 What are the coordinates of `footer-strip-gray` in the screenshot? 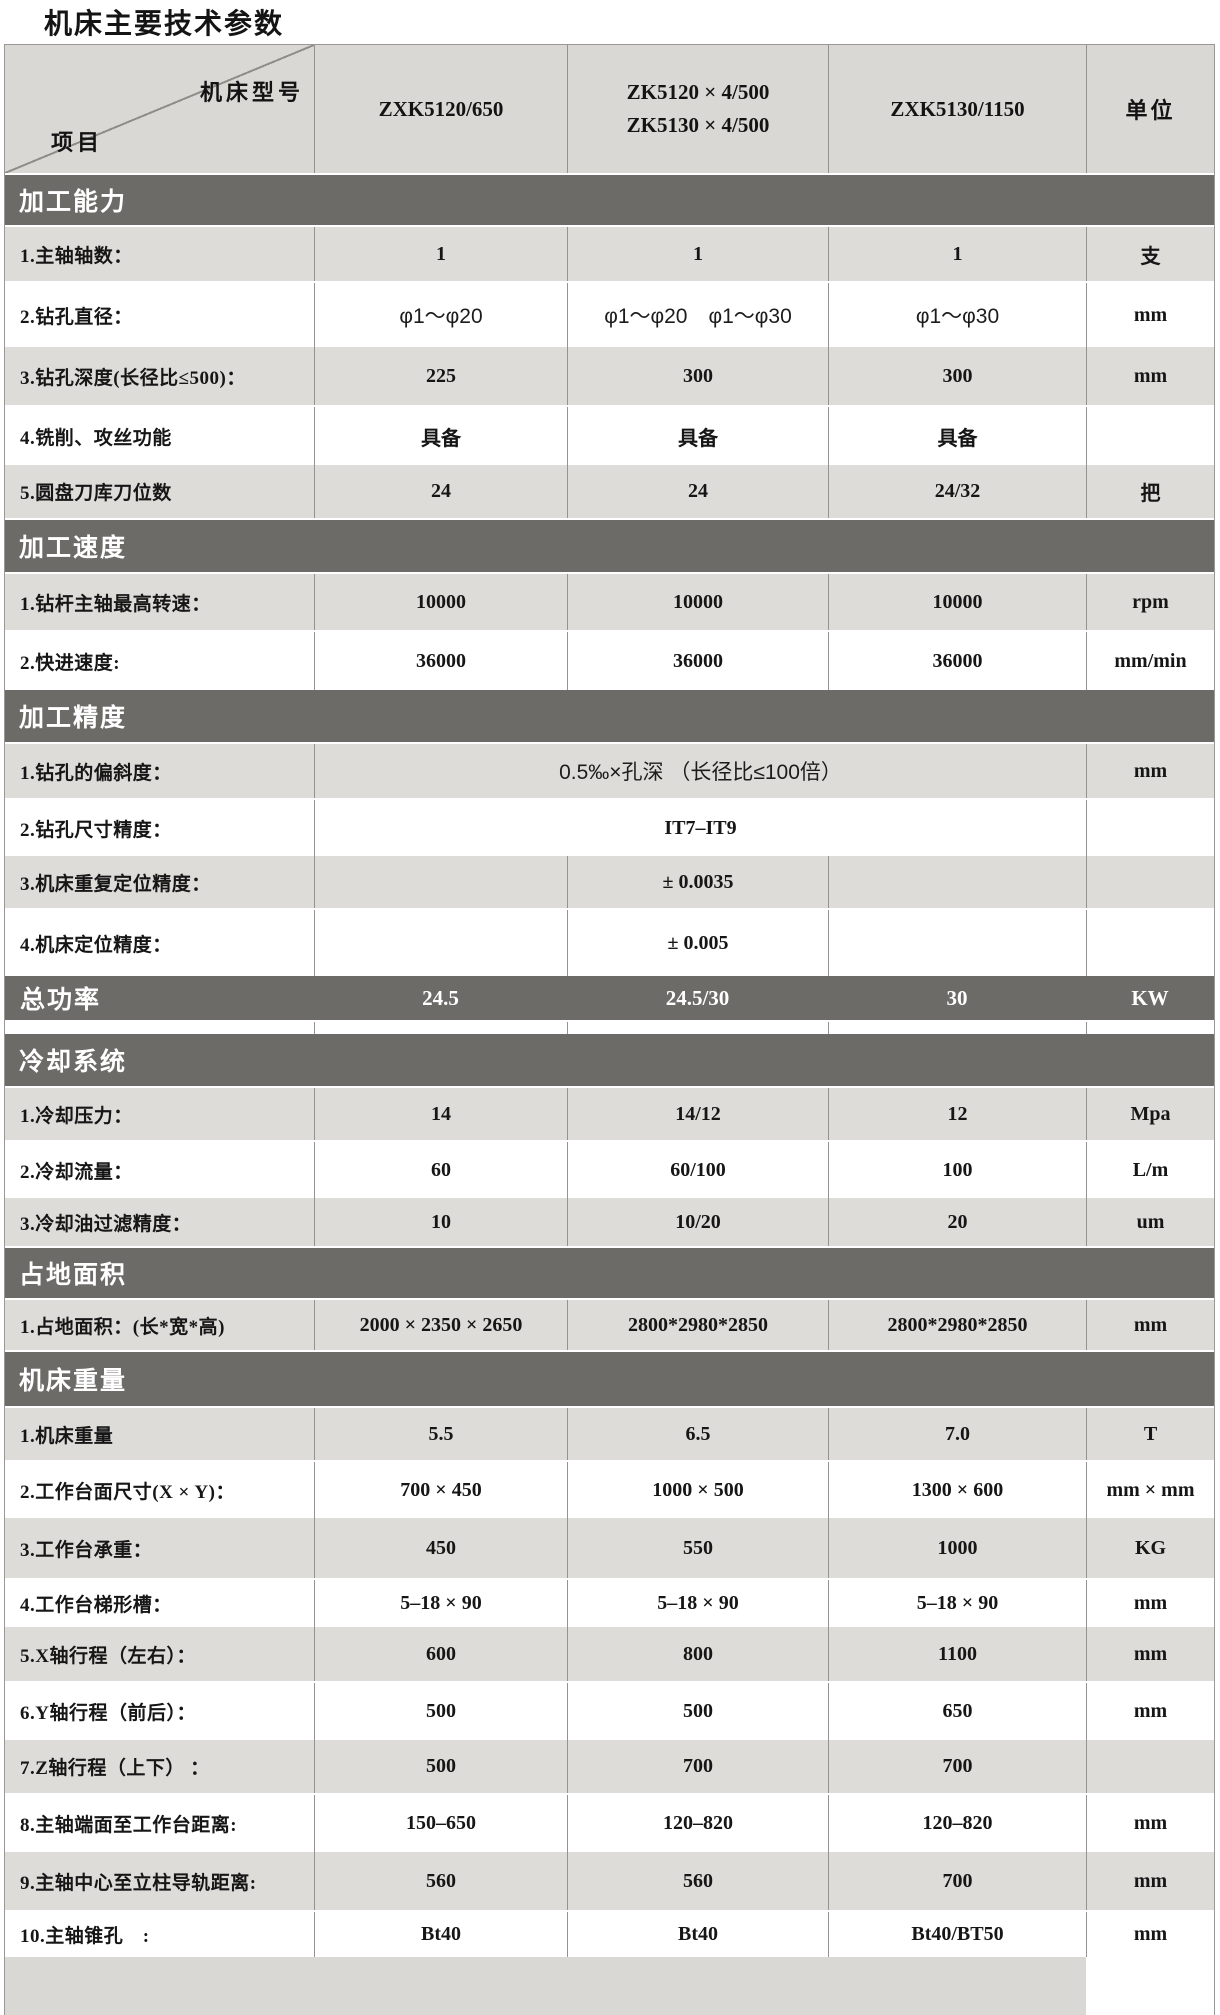 It's located at (545, 1986).